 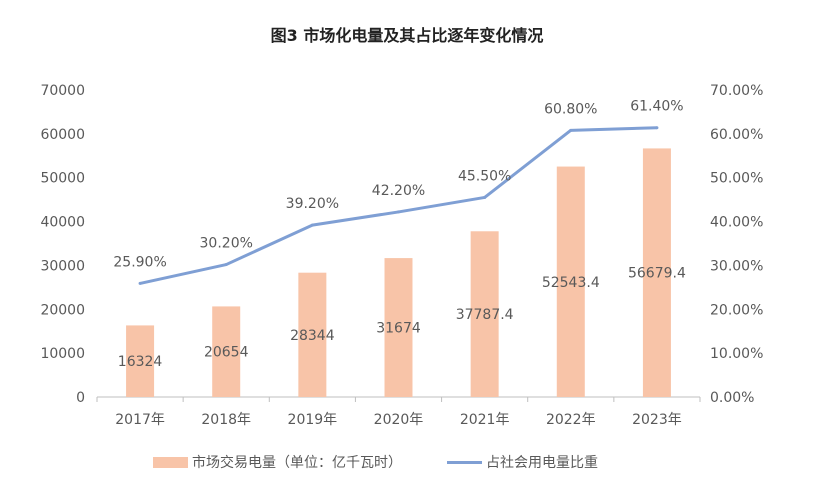 What do you see at coordinates (140, 420) in the screenshot?
I see `x-tick-label: 2017年` at bounding box center [140, 420].